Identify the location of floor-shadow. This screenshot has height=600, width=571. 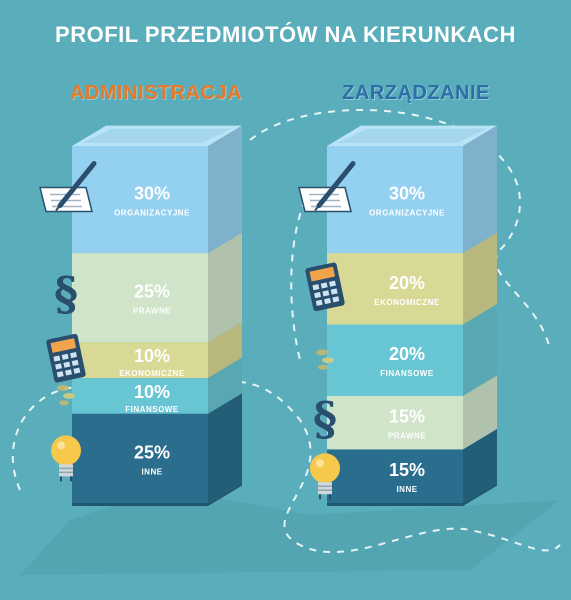
(290, 531).